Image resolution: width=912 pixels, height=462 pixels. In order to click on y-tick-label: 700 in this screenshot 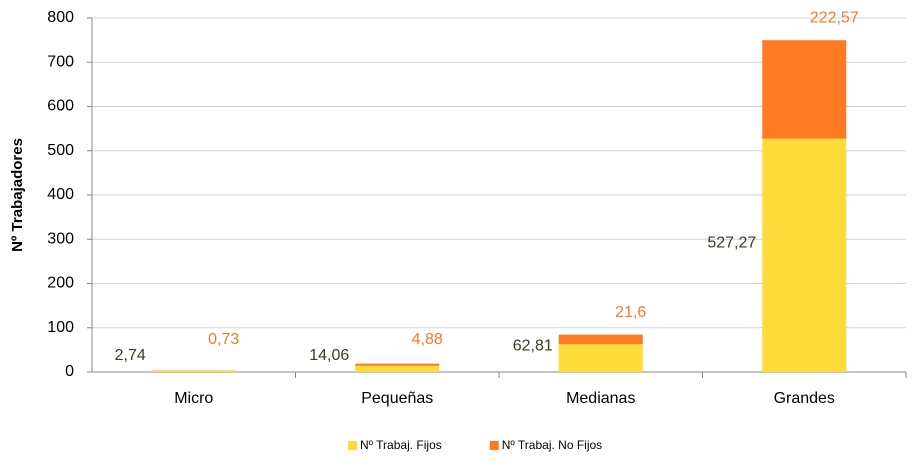, I will do `click(60, 61)`.